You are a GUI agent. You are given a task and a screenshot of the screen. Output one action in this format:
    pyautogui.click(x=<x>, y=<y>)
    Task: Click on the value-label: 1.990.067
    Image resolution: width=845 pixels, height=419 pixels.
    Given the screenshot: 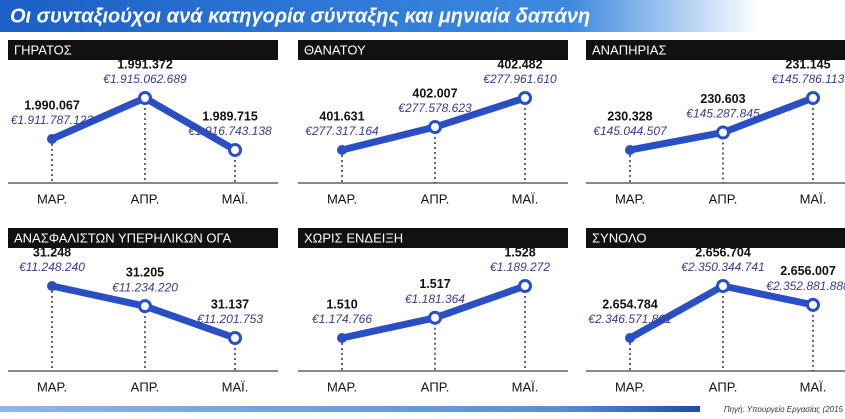 What is the action you would take?
    pyautogui.click(x=52, y=105)
    